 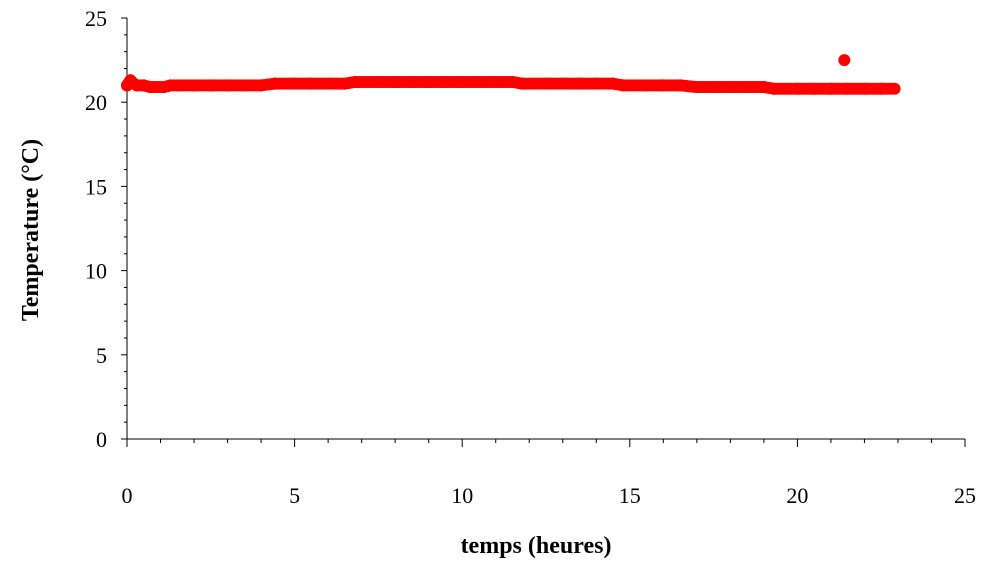 What do you see at coordinates (536, 546) in the screenshot?
I see `x-axis-title: temps (heures)` at bounding box center [536, 546].